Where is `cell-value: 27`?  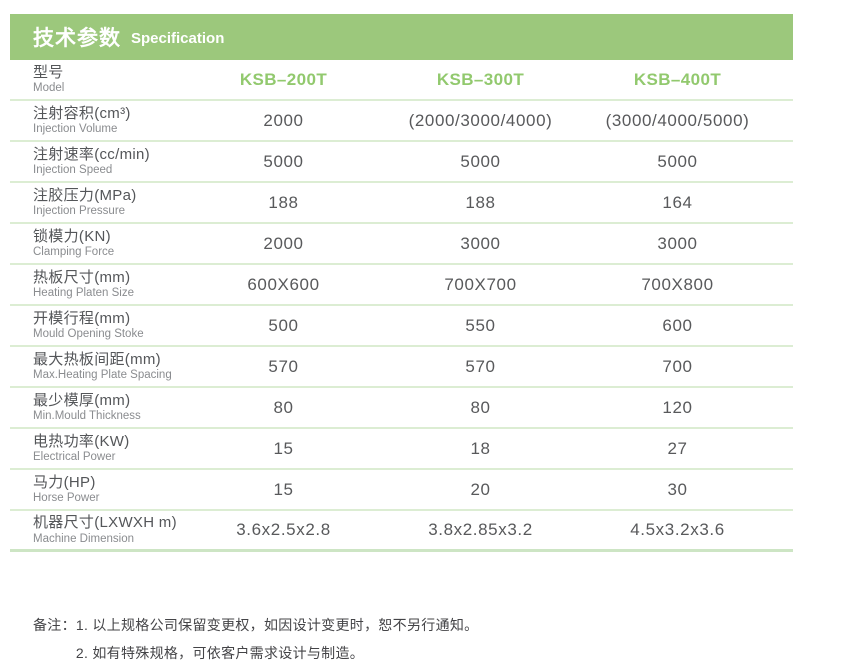 cell-value: 27 is located at coordinates (677, 448).